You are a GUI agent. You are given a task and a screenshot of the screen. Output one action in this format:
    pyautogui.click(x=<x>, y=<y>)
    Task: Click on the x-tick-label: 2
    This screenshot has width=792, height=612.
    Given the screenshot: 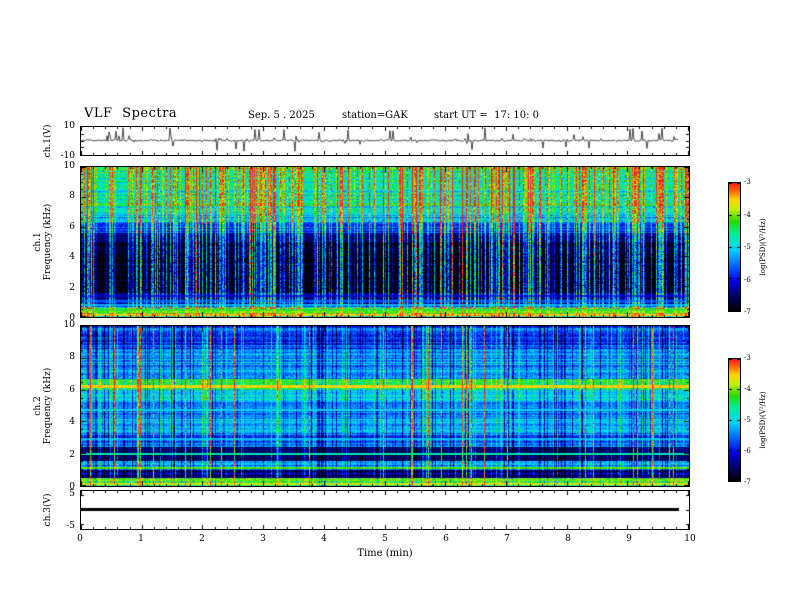 What is the action you would take?
    pyautogui.click(x=202, y=539)
    